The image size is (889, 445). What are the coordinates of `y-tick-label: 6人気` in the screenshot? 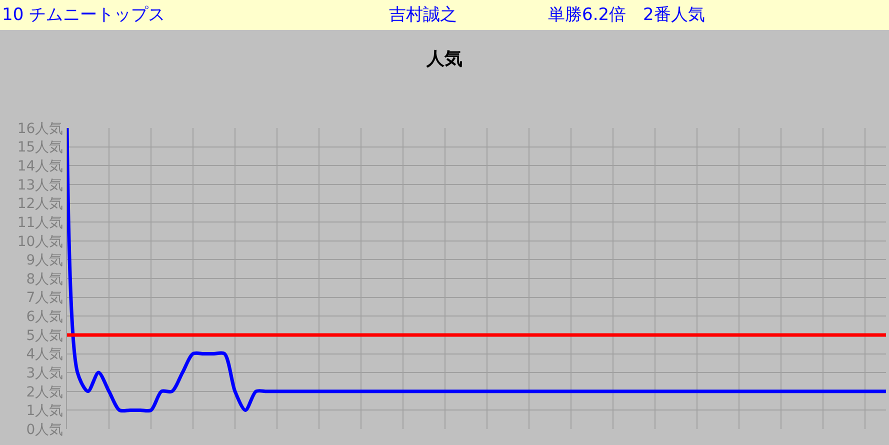 It's located at (45, 317).